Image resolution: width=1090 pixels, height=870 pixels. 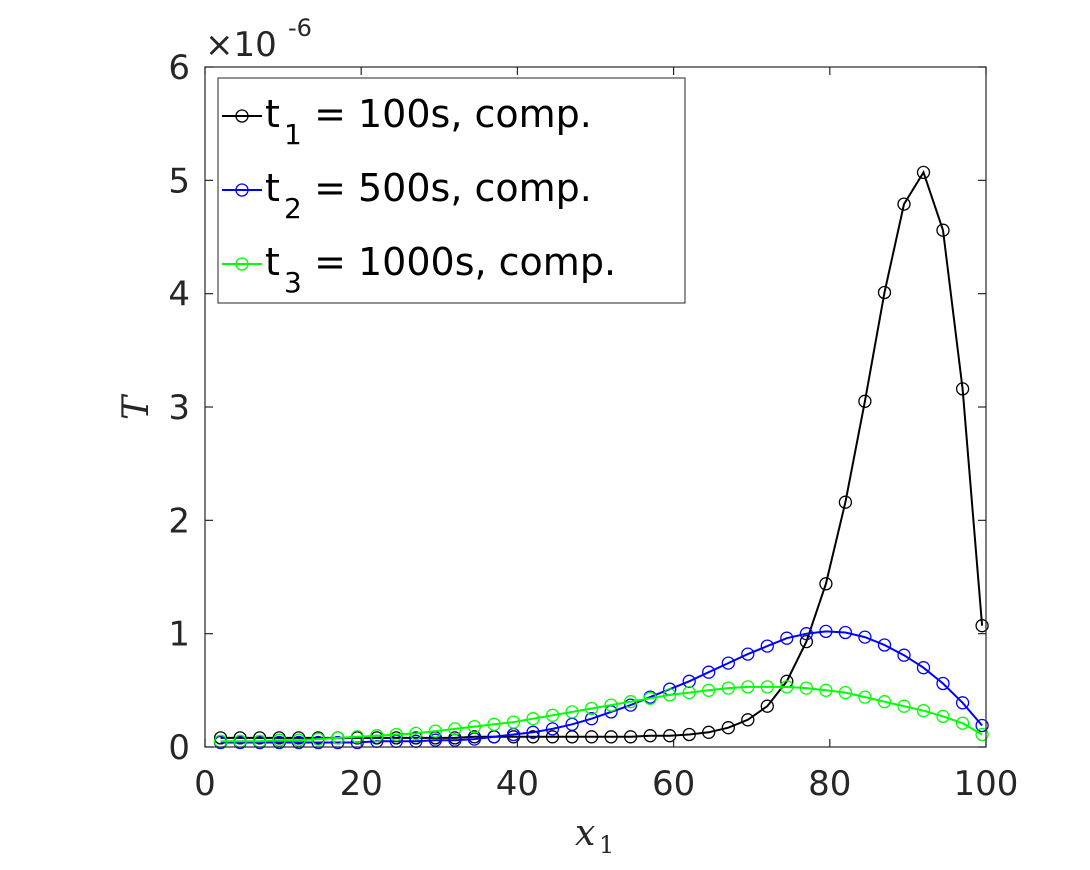 I want to click on y-exponent: ×10 -6, so click(x=258, y=39).